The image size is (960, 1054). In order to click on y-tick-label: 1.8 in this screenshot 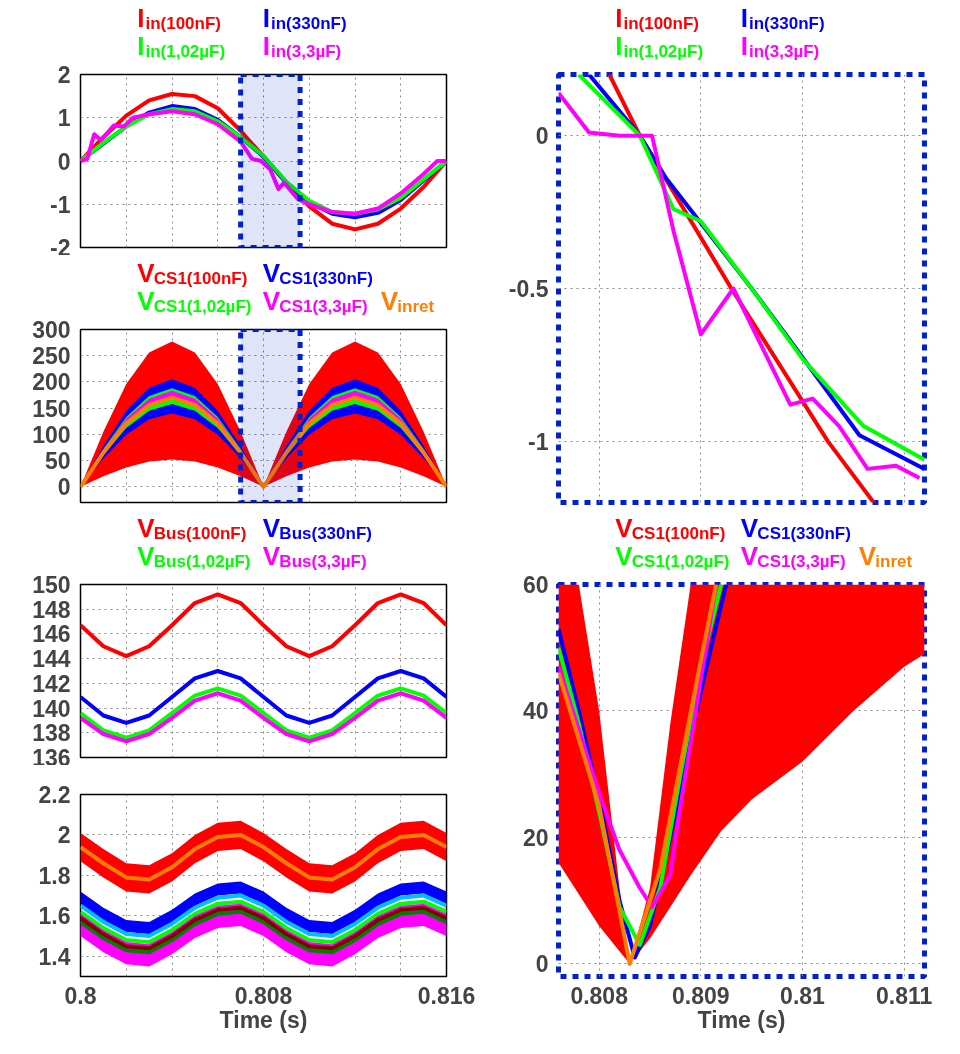, I will do `click(54, 875)`.